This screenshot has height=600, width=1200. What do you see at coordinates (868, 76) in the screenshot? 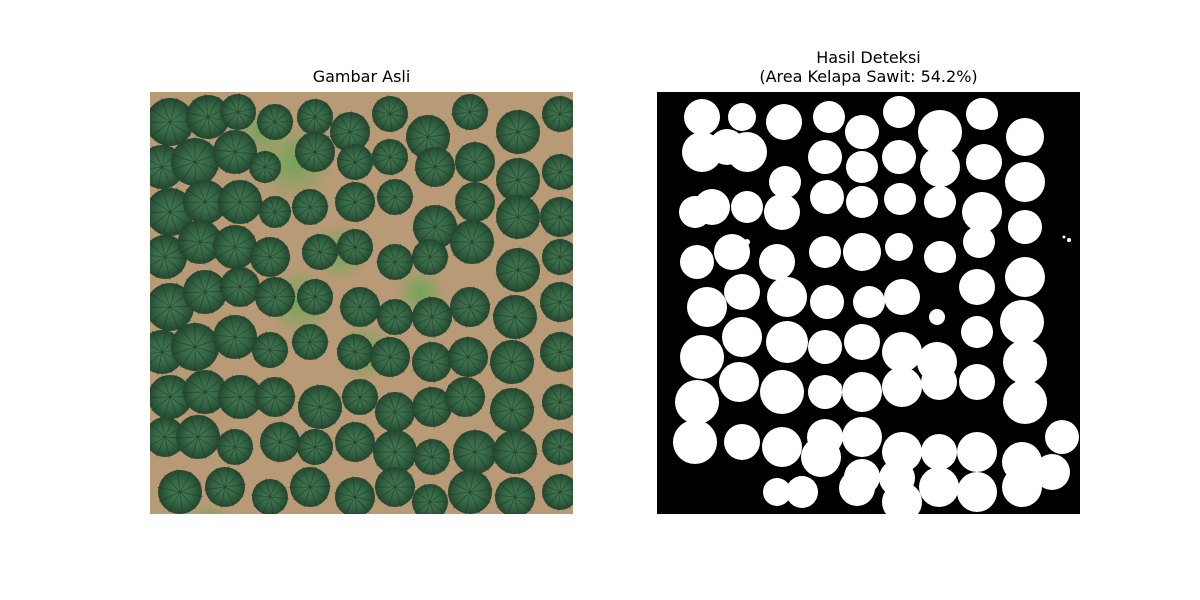
I see `detection-area-label: (Area Kelapa Sawit: 54.2%)` at bounding box center [868, 76].